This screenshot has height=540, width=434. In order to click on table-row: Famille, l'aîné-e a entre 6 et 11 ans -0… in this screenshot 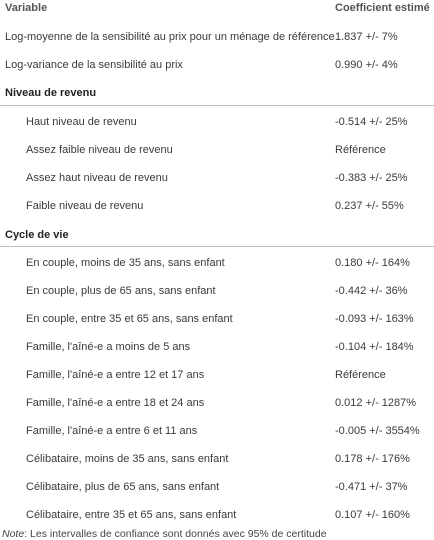, I will do `click(217, 431)`.